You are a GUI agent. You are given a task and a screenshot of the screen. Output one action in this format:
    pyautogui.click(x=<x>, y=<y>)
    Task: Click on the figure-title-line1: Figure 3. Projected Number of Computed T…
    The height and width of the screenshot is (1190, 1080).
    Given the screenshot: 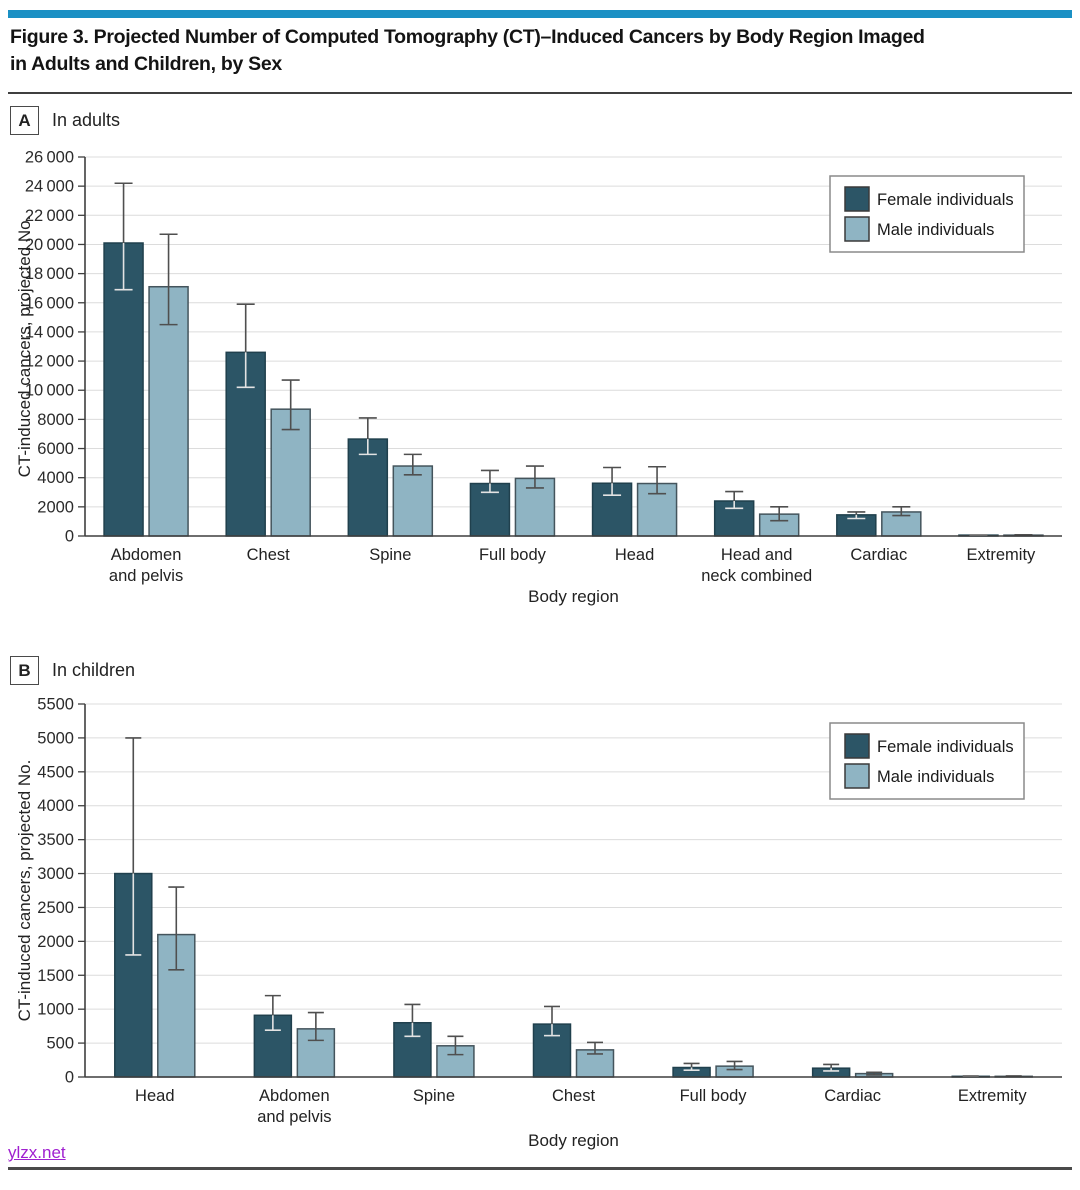 What is the action you would take?
    pyautogui.click(x=467, y=37)
    